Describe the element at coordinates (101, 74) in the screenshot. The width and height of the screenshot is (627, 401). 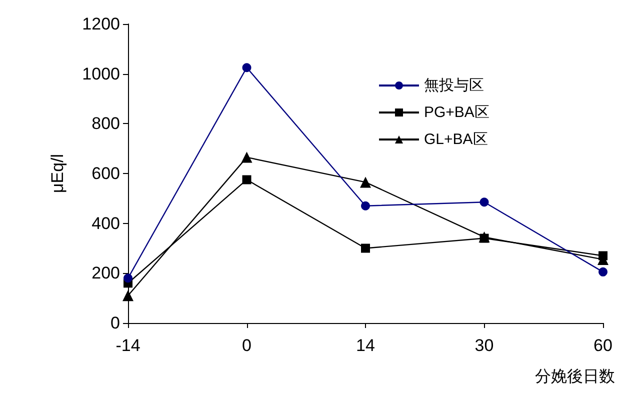
I see `y-tick-label: 1000` at that location.